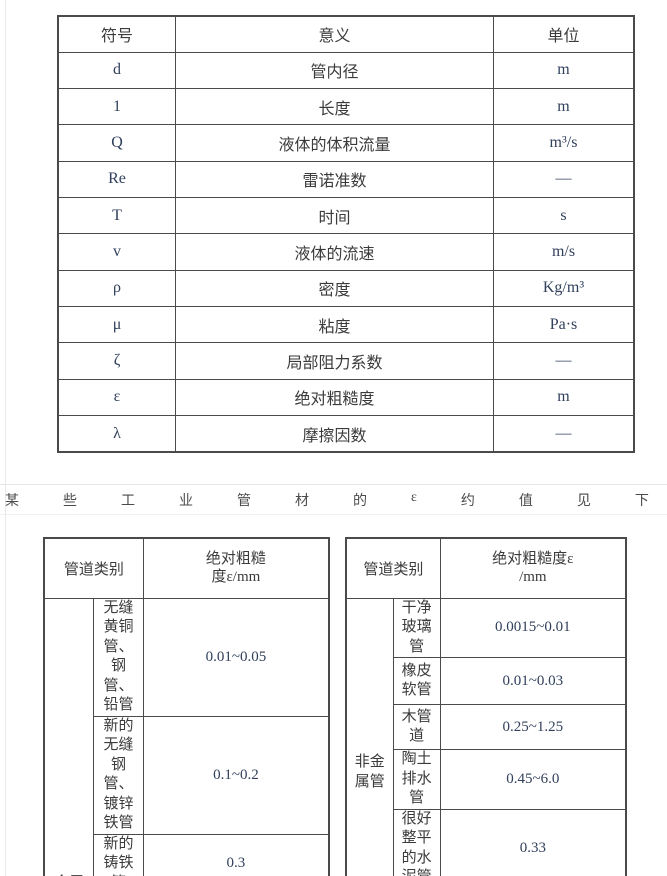 The height and width of the screenshot is (876, 667). What do you see at coordinates (416, 727) in the screenshot?
I see `pipe-name-cell: 木管道` at bounding box center [416, 727].